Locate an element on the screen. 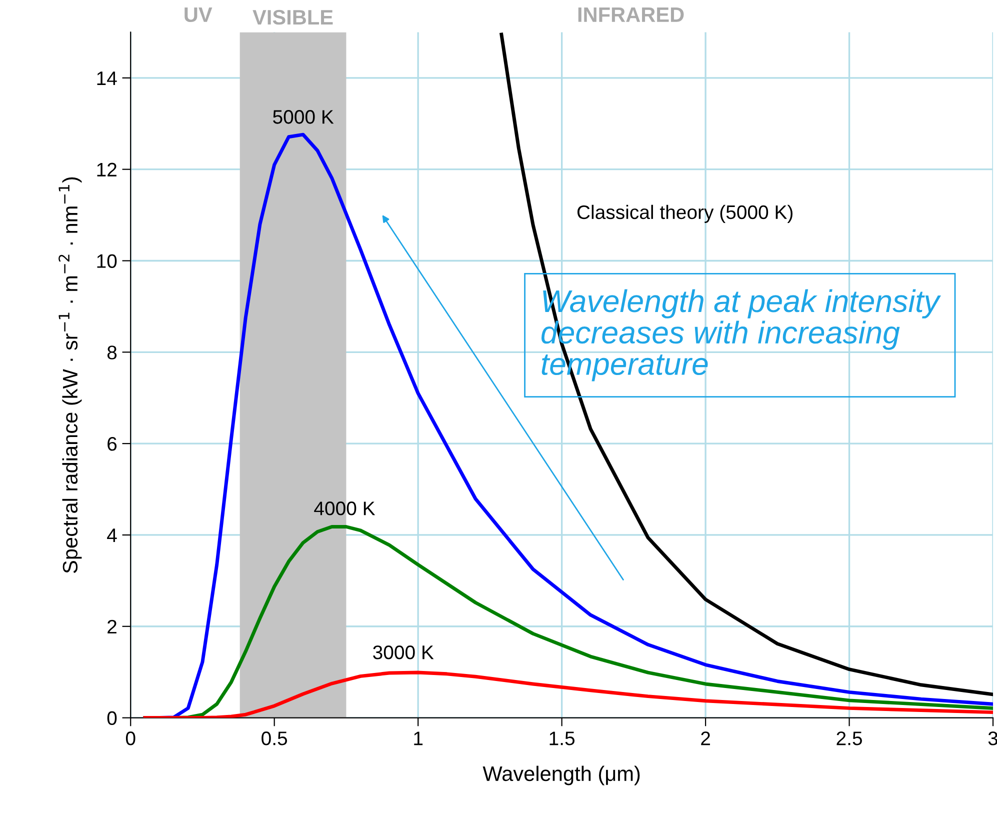 This screenshot has height=826, width=997. y-tick-label: 2 is located at coordinates (112, 627).